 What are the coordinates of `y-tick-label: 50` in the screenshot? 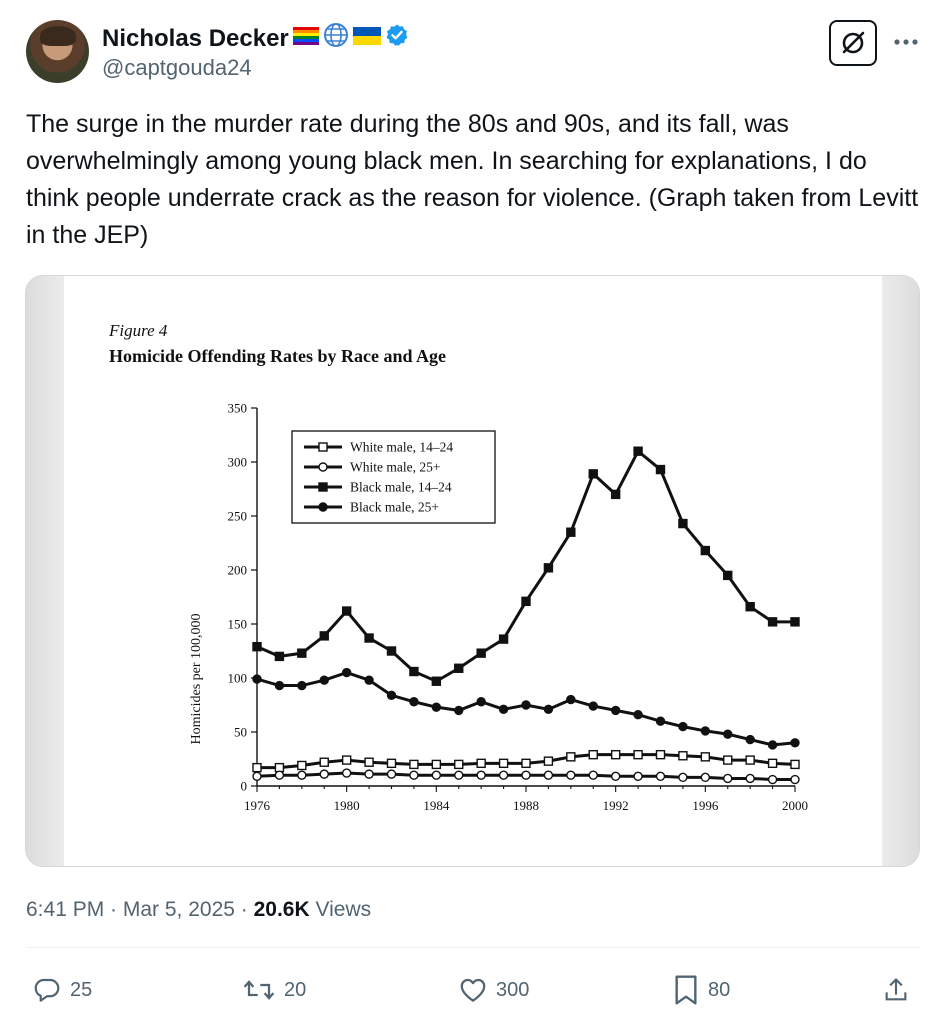 It's located at (240, 732).